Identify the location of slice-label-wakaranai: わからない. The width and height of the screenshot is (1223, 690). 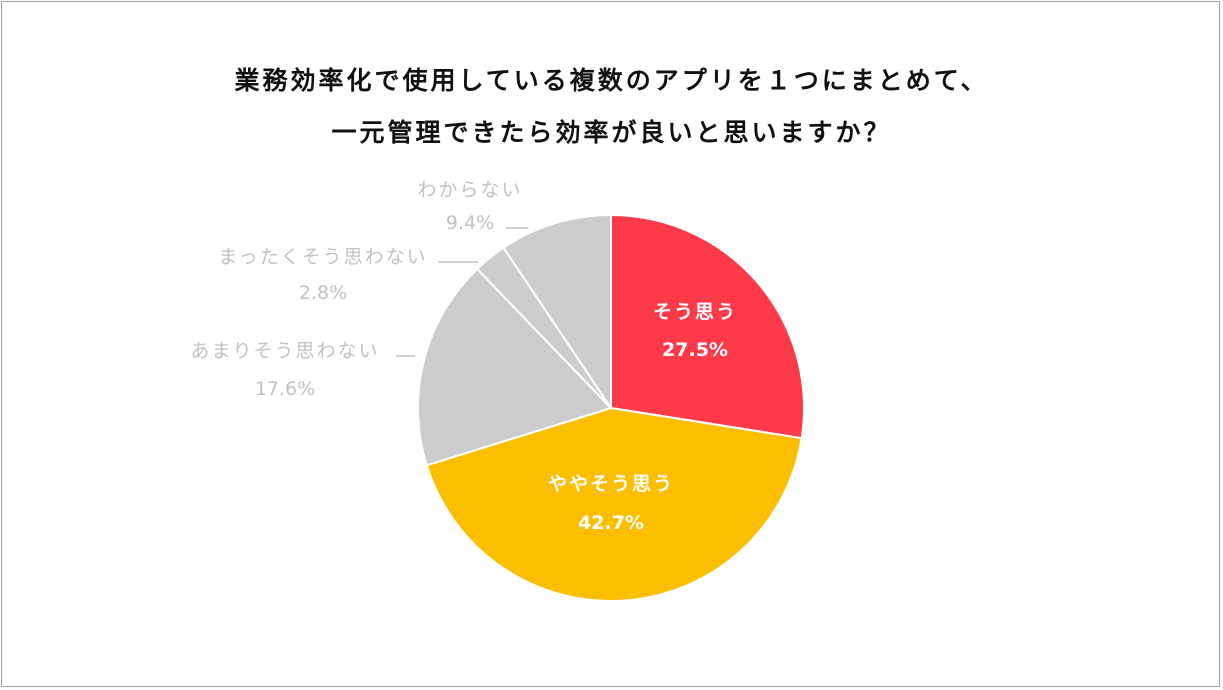
(469, 190).